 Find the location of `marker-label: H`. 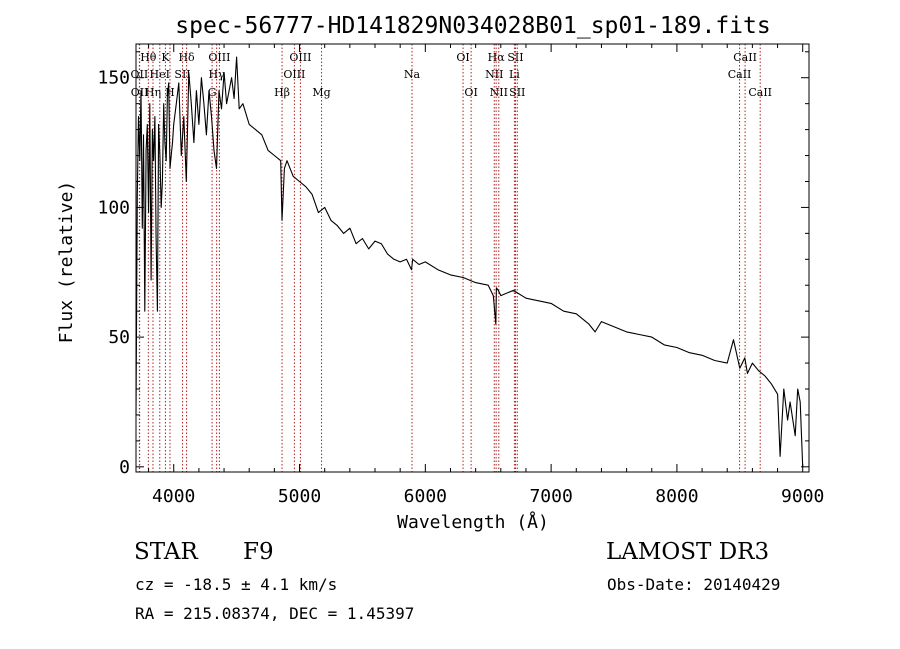

marker-label: H is located at coordinates (170, 92).